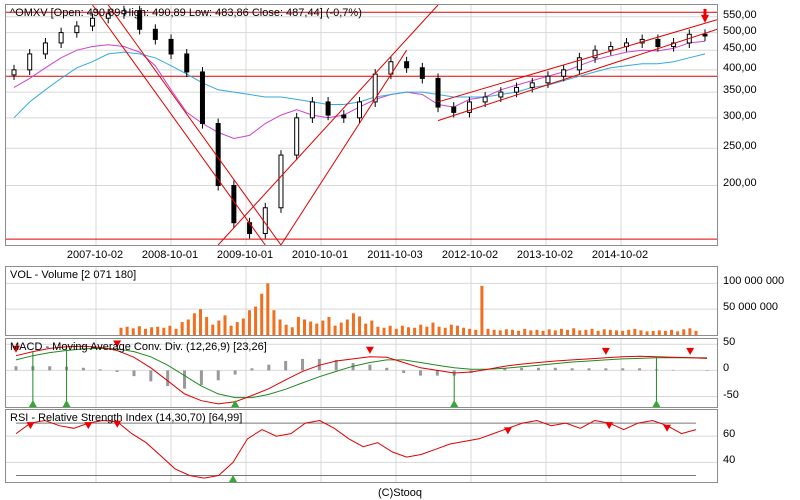 This screenshot has width=800, height=500. I want to click on macd-y-tick: 0, so click(726, 368).